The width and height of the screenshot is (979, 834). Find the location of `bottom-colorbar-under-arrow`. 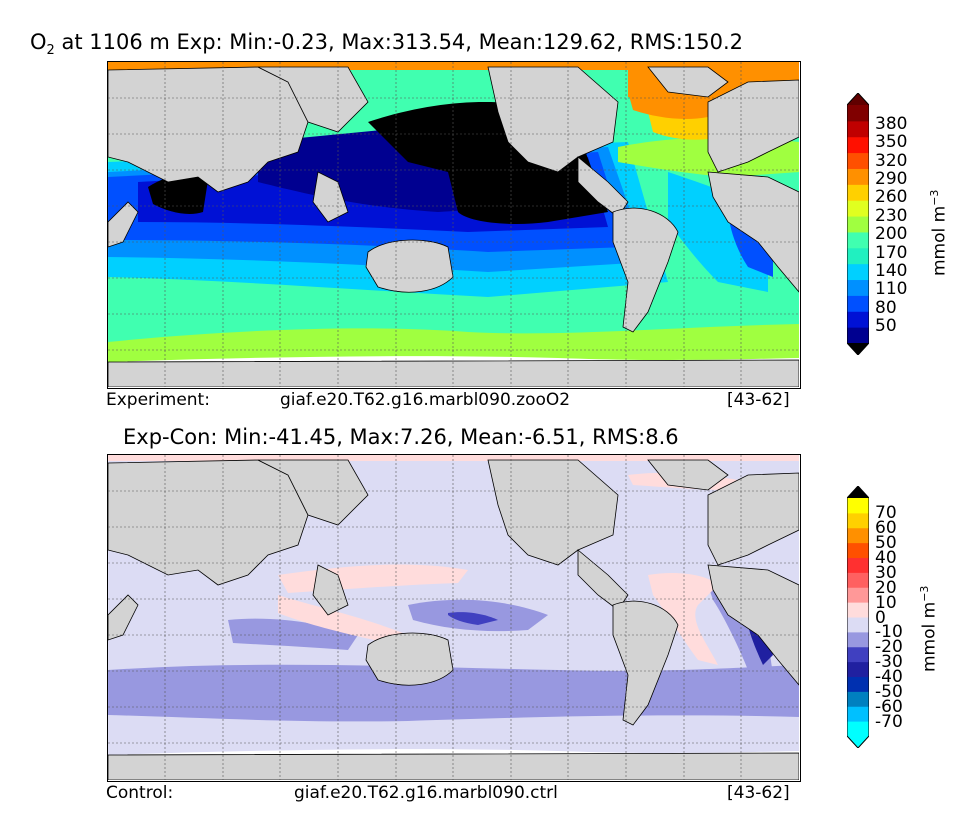

bottom-colorbar-under-arrow is located at coordinates (858, 742).